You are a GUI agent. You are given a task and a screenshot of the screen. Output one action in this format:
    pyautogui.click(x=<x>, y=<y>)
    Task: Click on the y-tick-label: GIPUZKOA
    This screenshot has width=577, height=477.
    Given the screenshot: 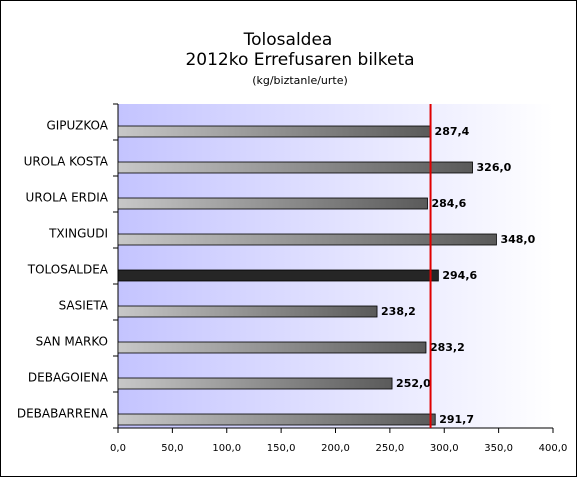 What is the action you would take?
    pyautogui.click(x=77, y=126)
    